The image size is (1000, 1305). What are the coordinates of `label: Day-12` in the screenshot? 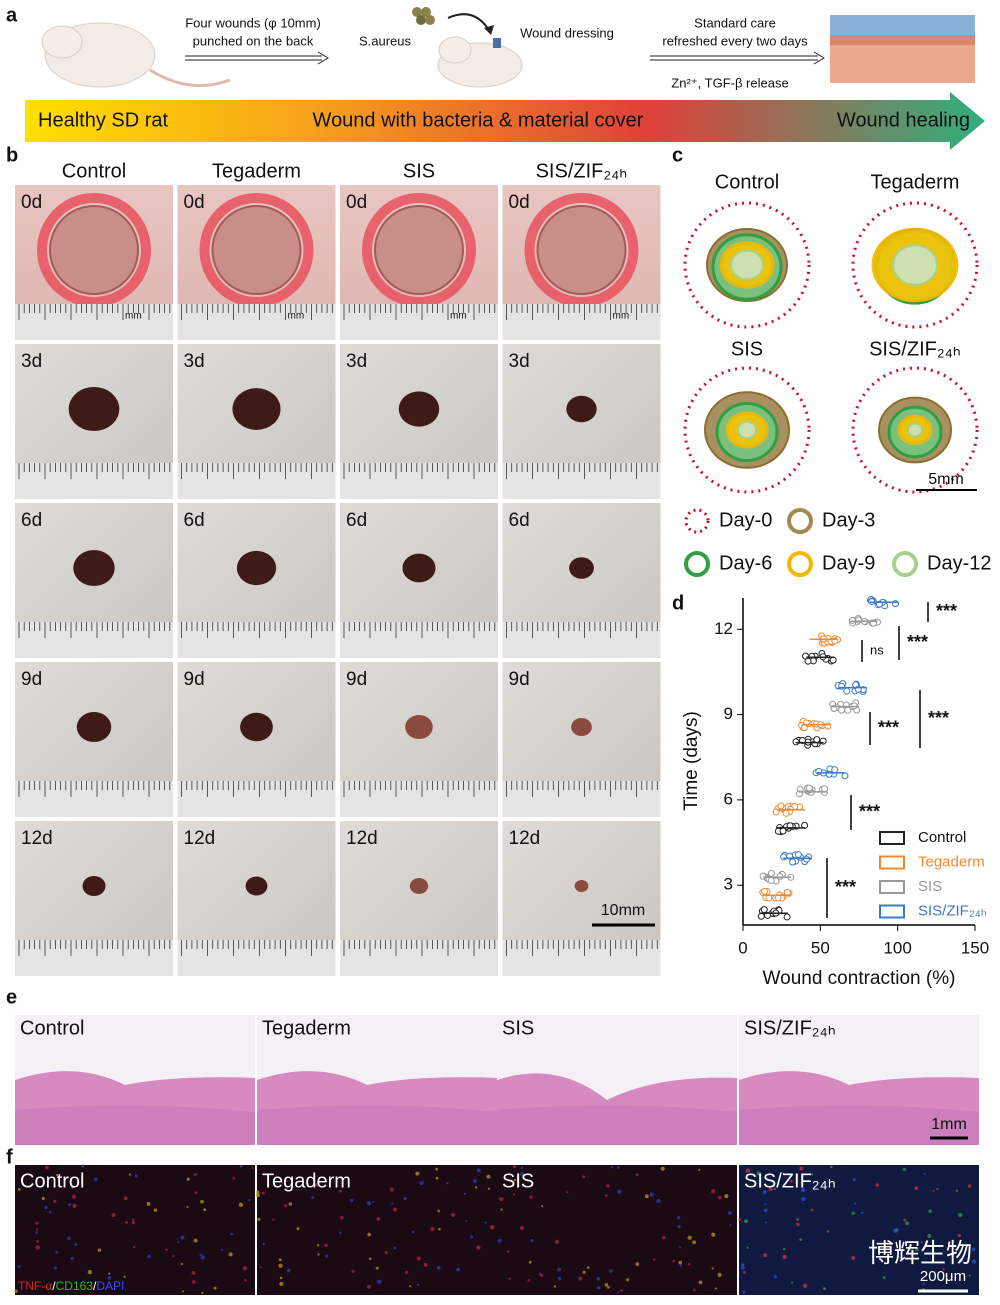 It's located at (959, 563).